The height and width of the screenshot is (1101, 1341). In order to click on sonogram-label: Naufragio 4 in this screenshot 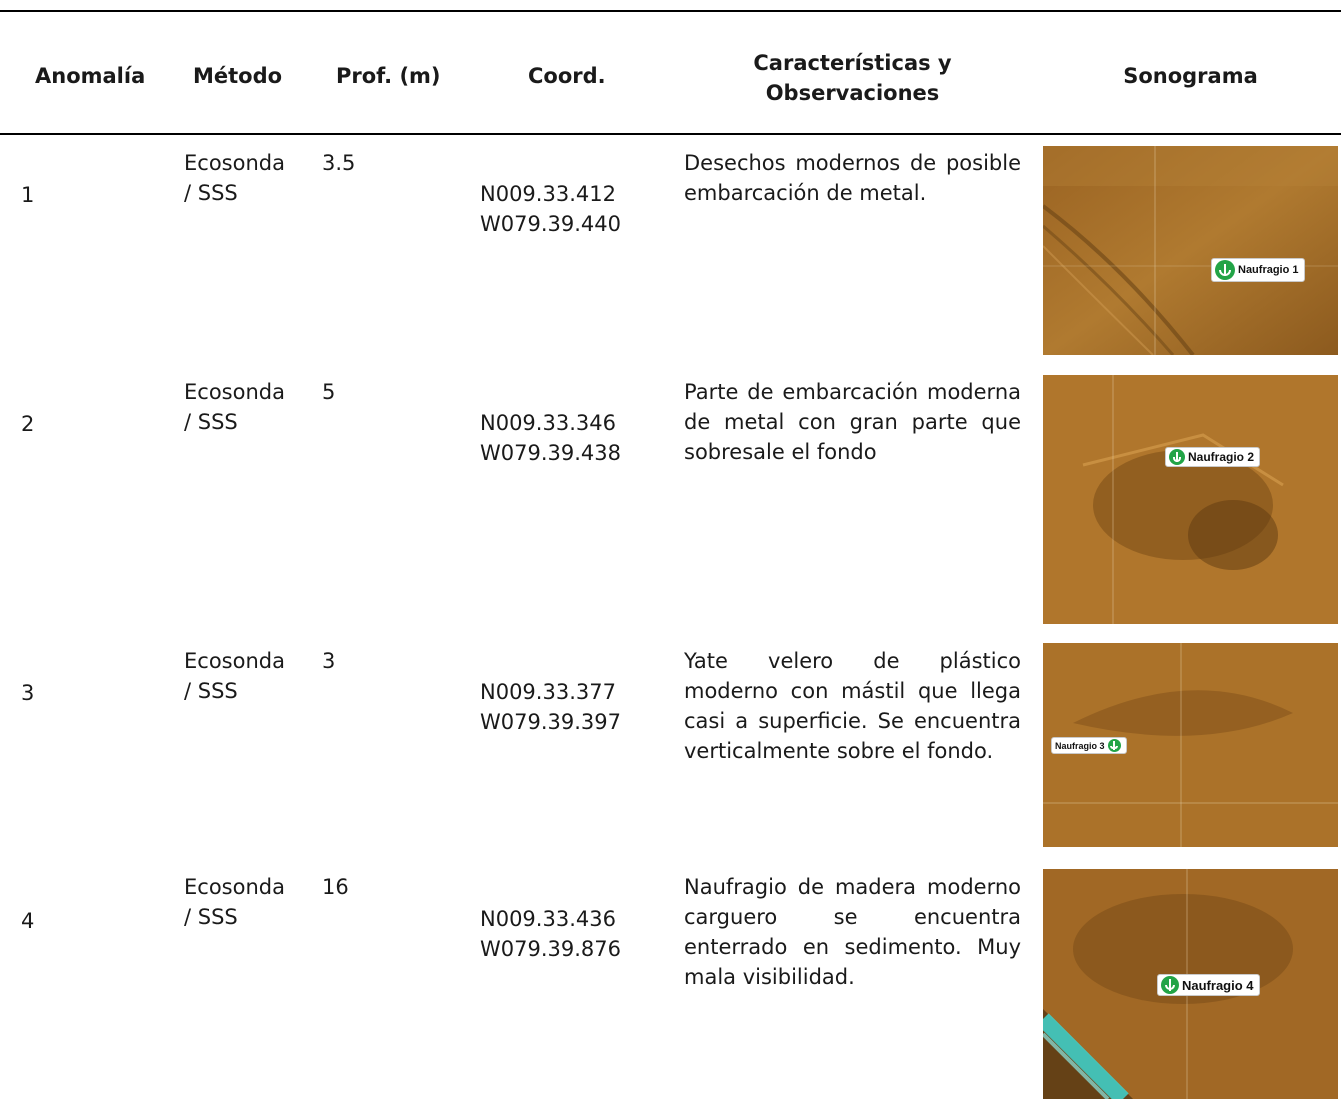, I will do `click(1208, 985)`.